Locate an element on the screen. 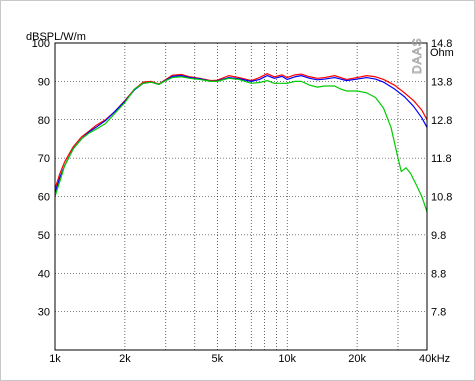 Image resolution: width=475 pixels, height=381 pixels. y-tick-labels: 100 90 80 70 60 50 40 30 is located at coordinates (41, 178).